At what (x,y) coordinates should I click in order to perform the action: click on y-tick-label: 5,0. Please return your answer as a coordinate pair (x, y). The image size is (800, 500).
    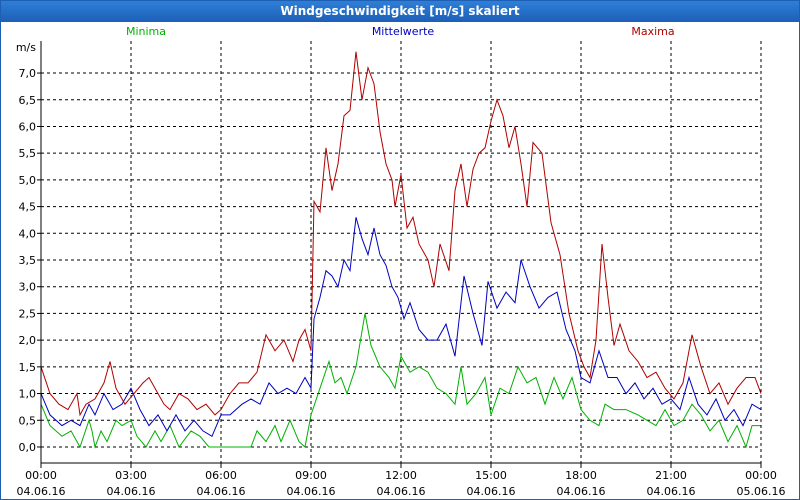
    Looking at the image, I should click on (28, 180).